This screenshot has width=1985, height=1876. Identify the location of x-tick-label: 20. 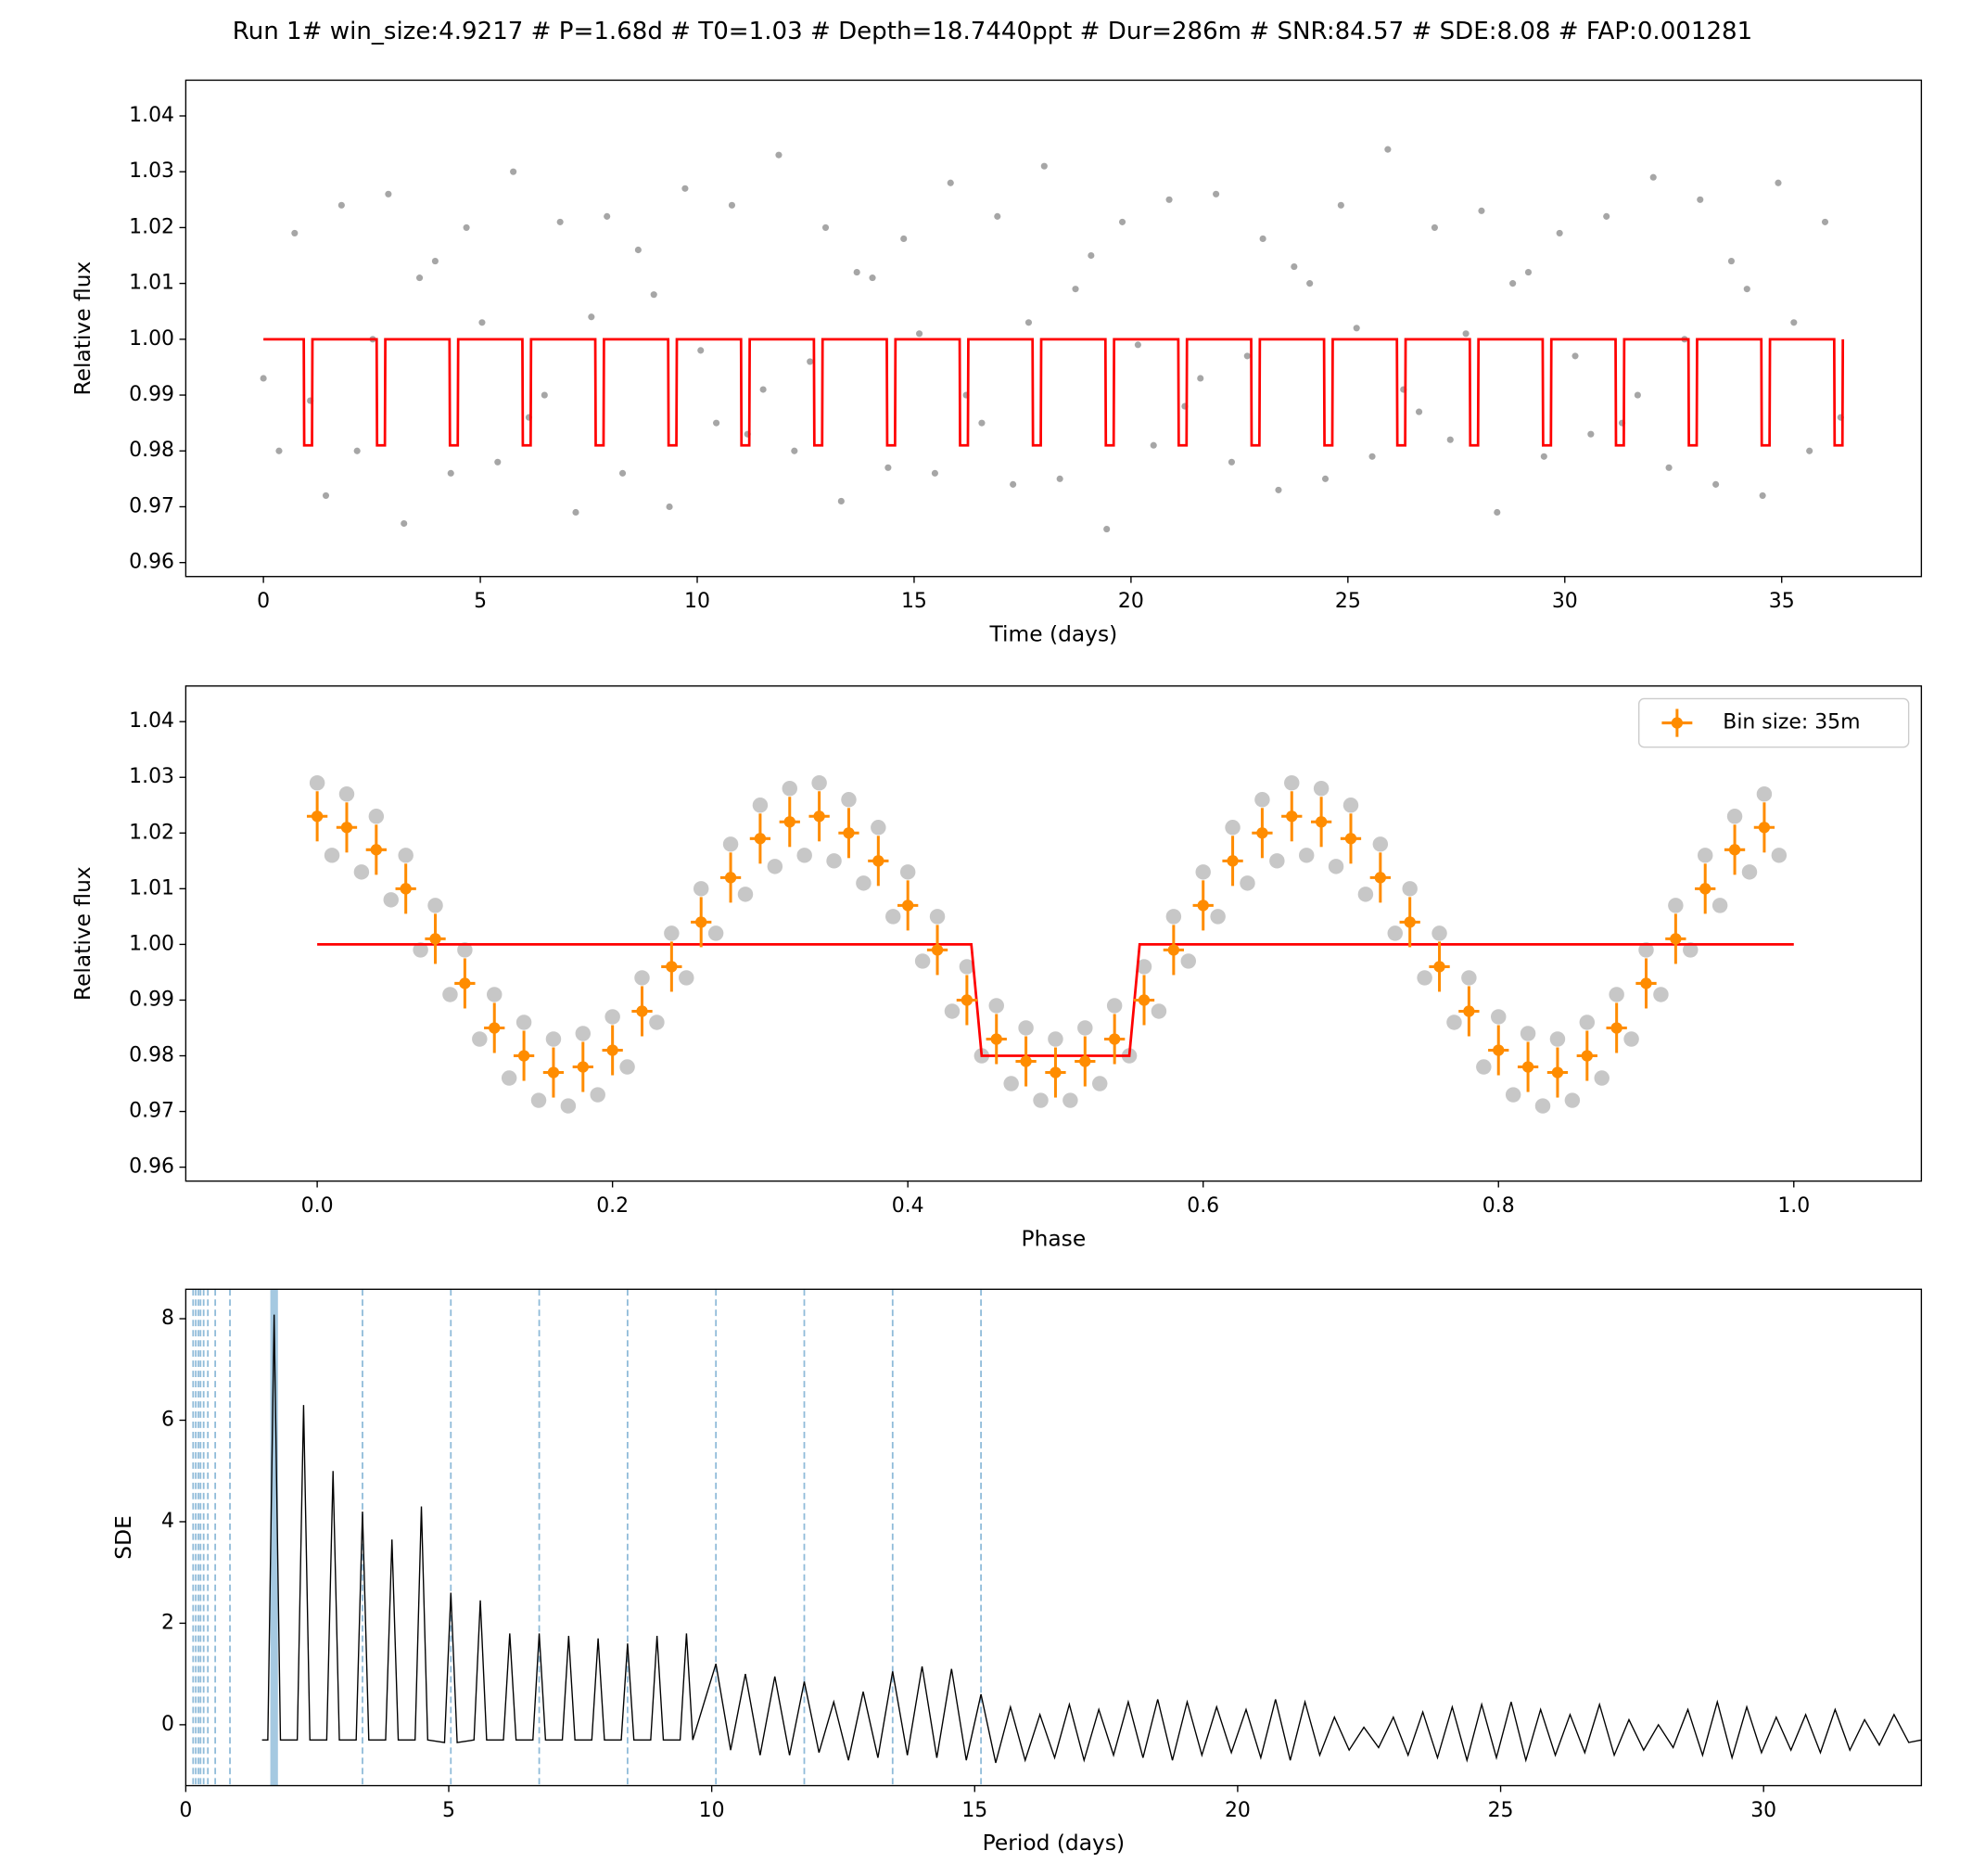
(1238, 1810).